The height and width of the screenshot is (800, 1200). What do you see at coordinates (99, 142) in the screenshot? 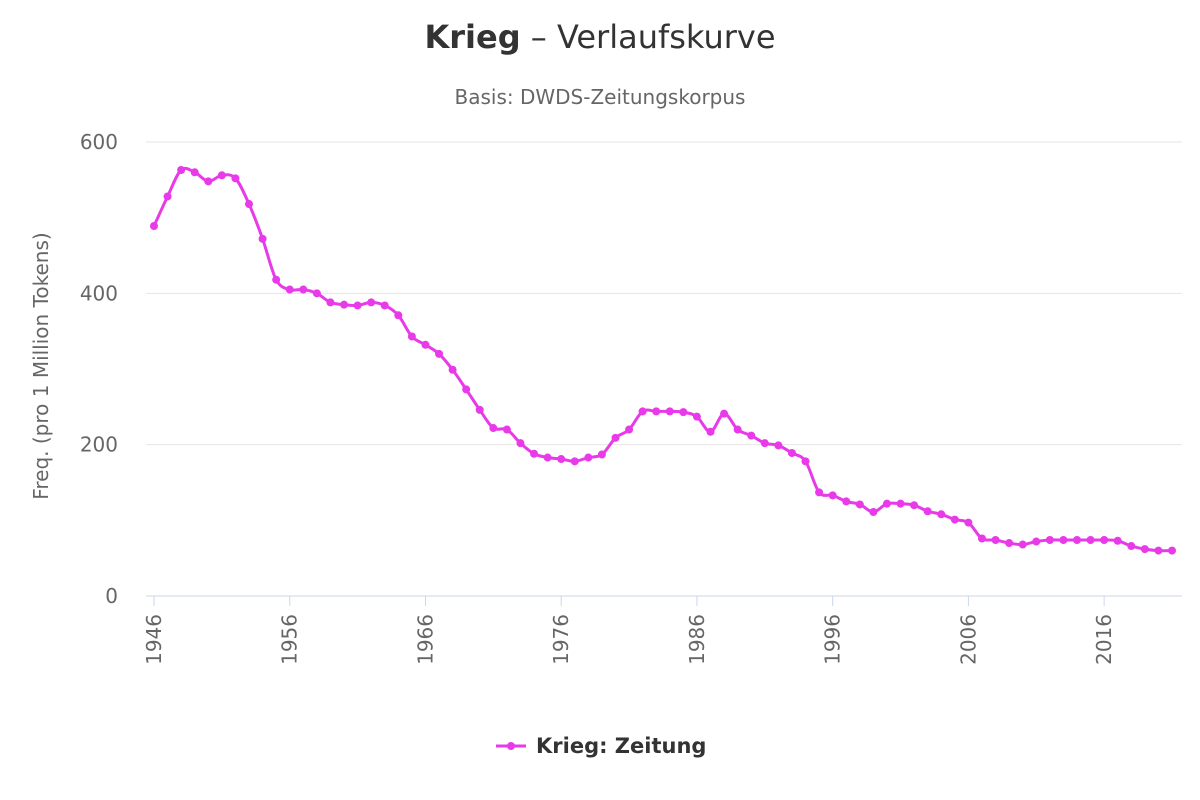
I see `y-tick-label: 600` at bounding box center [99, 142].